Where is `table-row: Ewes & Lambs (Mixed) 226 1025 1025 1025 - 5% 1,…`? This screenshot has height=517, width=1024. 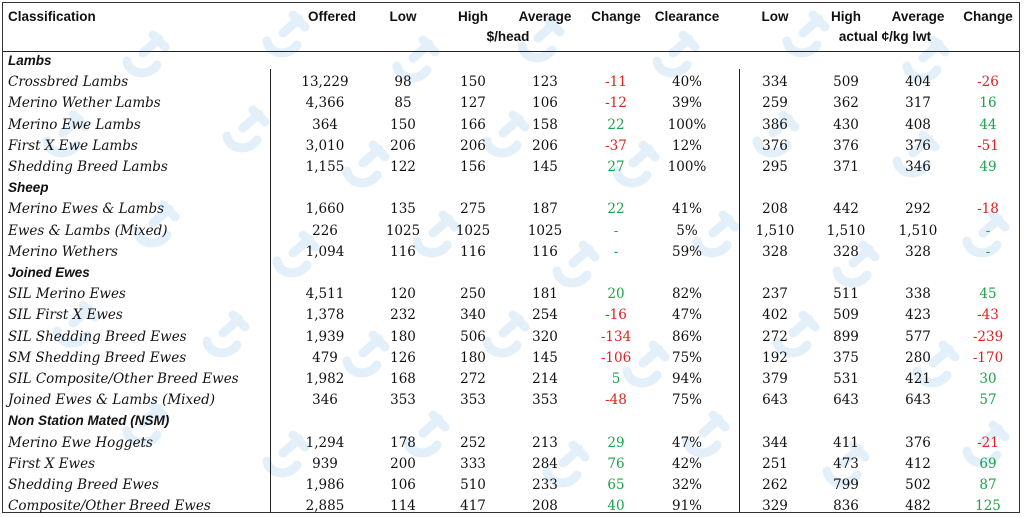 table-row: Ewes & Lambs (Mixed) 226 1025 1025 1025 - 5% 1,… is located at coordinates (511, 231).